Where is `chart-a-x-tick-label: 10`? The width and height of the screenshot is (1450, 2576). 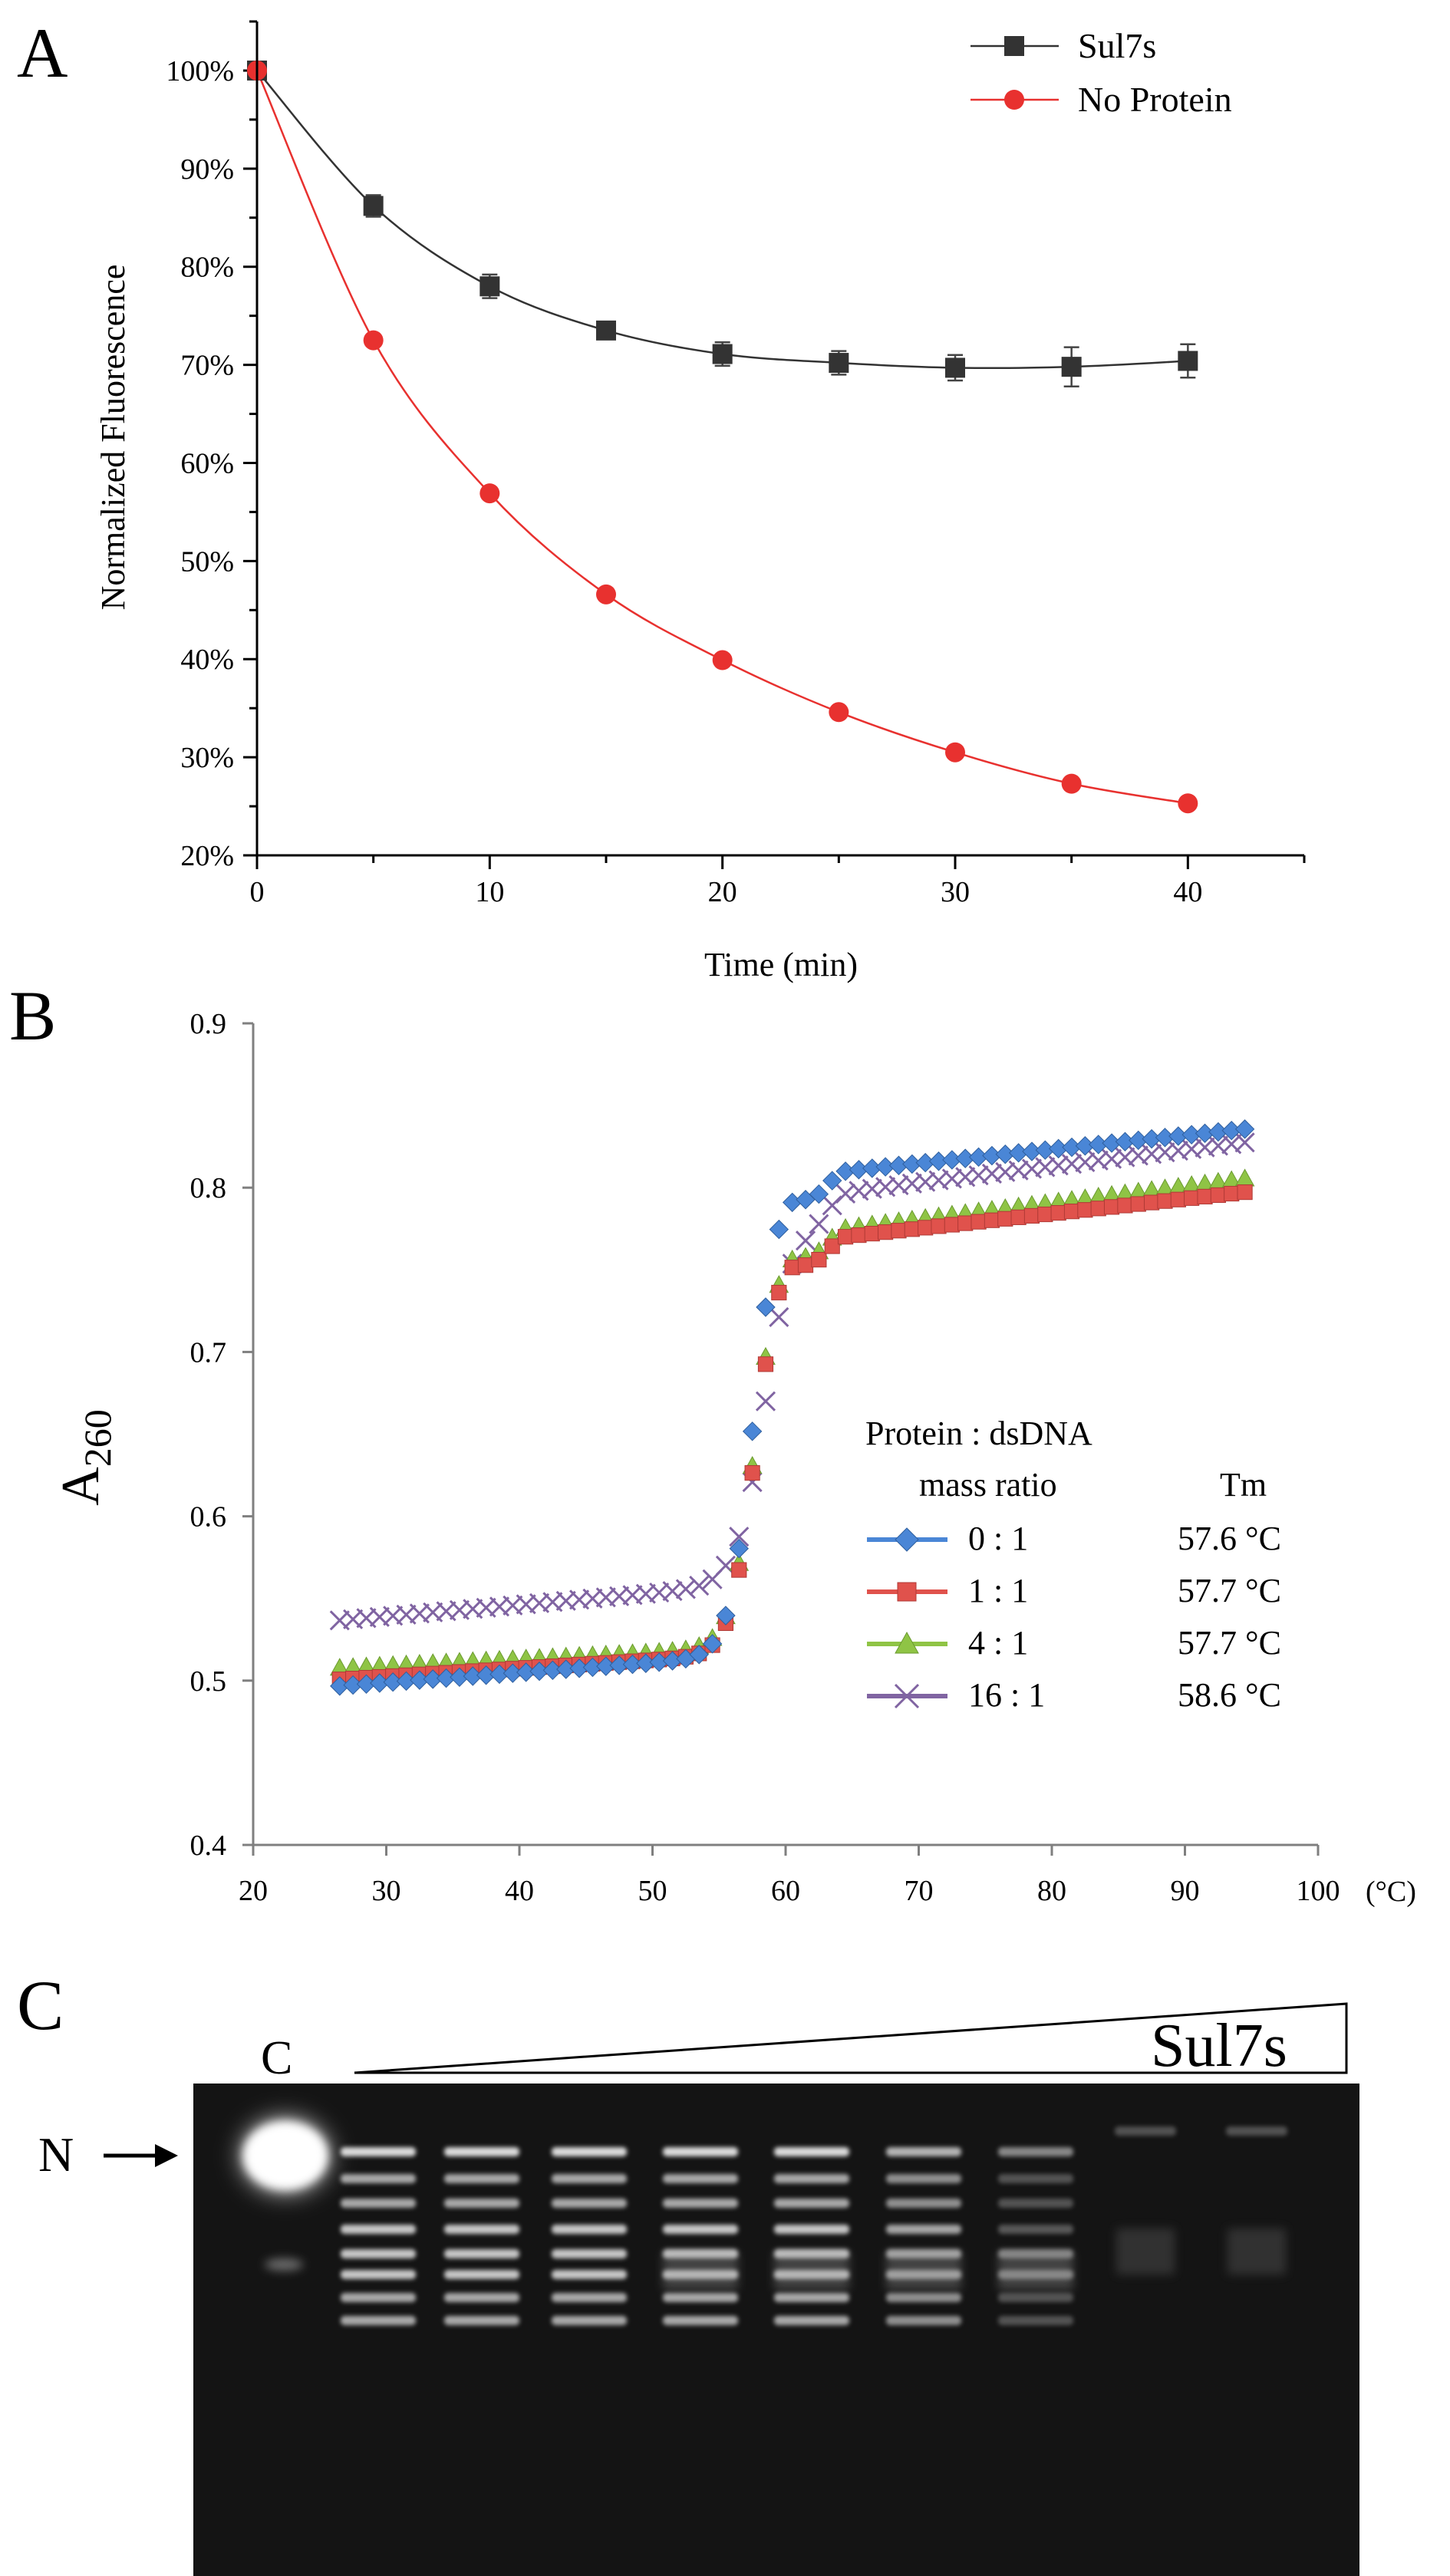
chart-a-x-tick-label: 10 is located at coordinates (489, 892).